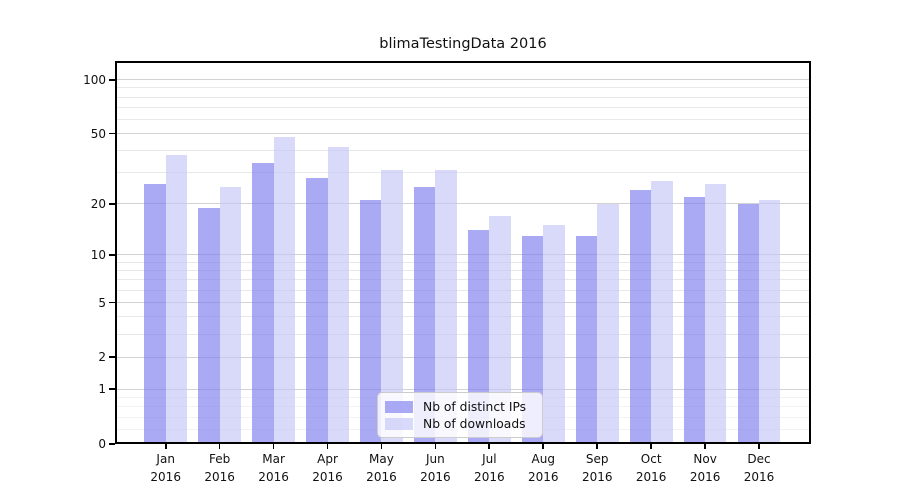 The image size is (900, 500). I want to click on bar-jun-s0, so click(425, 315).